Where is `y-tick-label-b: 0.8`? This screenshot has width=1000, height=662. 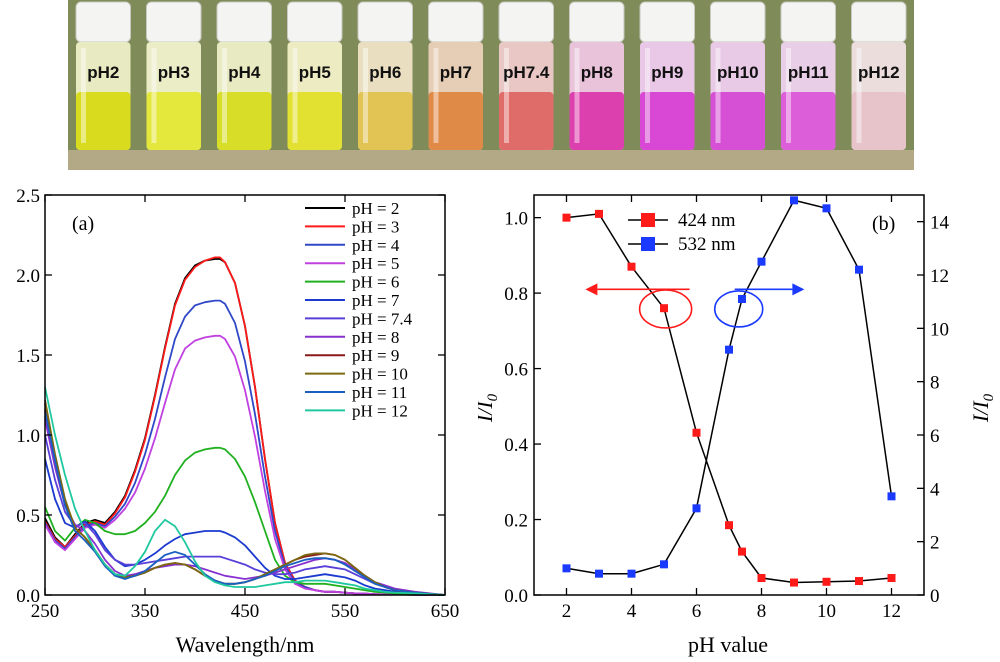
y-tick-label-b: 0.8 is located at coordinates (516, 294).